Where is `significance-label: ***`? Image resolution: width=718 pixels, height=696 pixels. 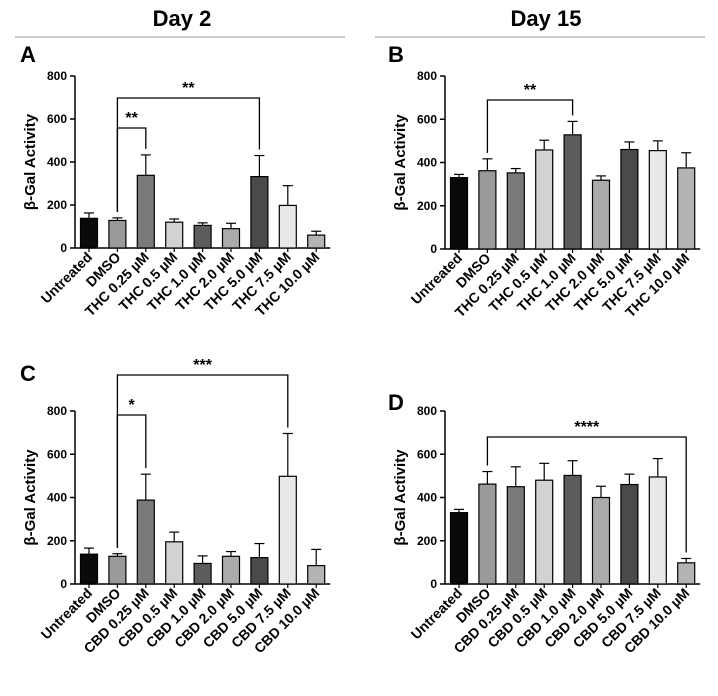 significance-label: *** is located at coordinates (202, 365).